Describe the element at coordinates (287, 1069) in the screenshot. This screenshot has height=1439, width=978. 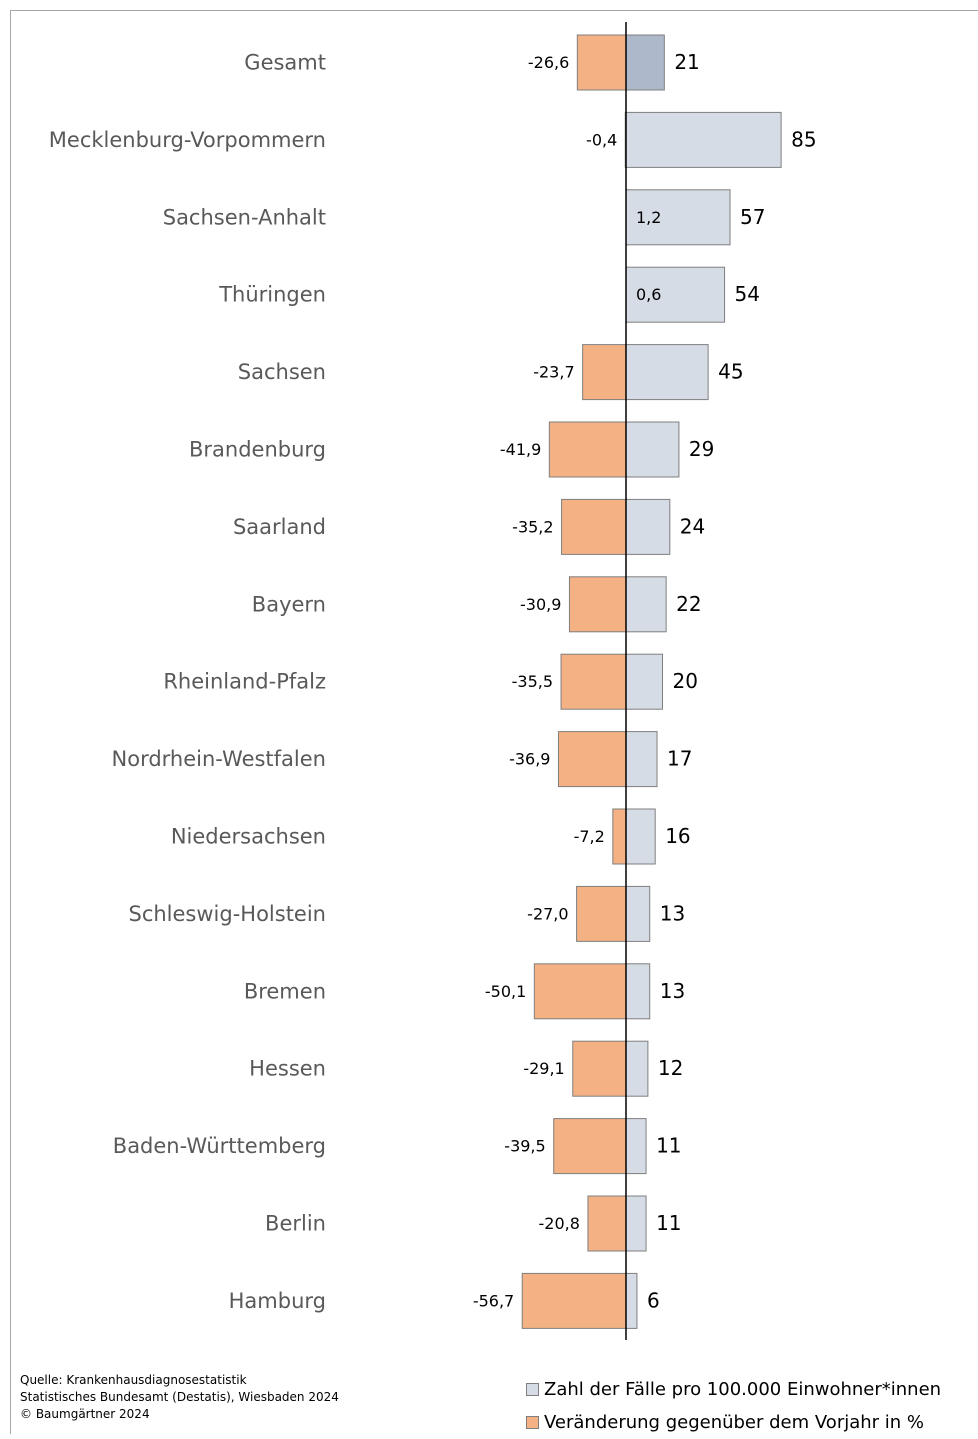
I see `category-label: Hessen` at that location.